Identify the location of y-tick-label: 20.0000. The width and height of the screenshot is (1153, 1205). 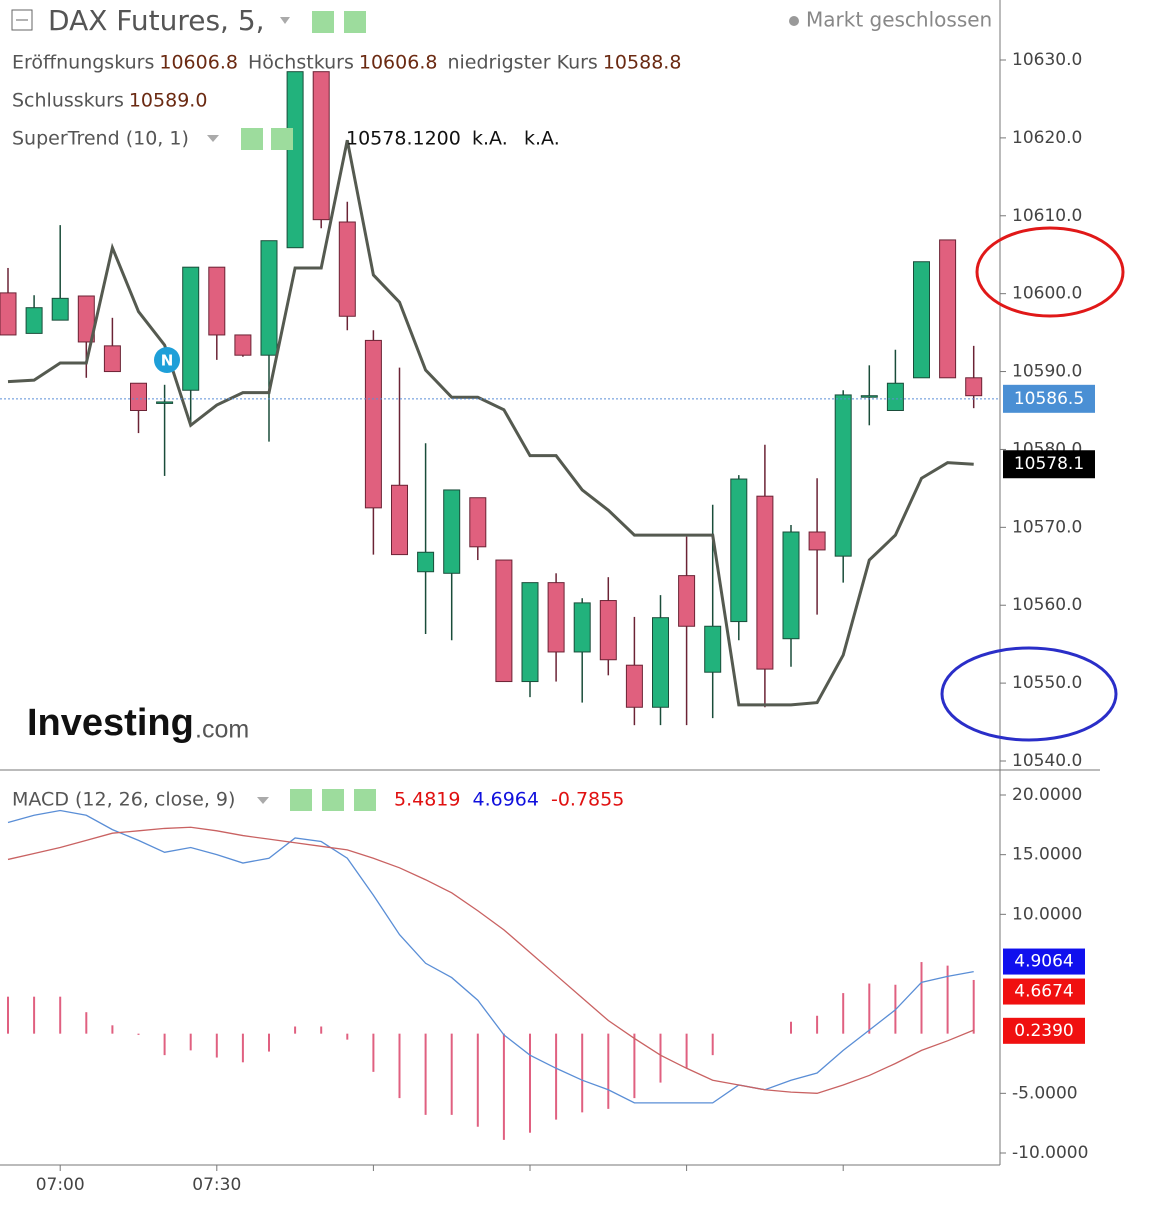
(1047, 795).